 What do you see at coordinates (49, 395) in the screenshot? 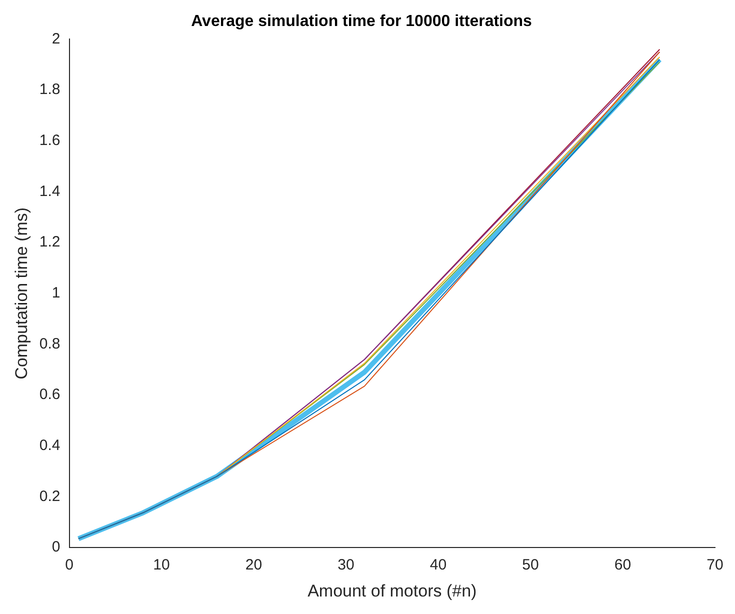
I see `y-tick-label: 0.6` at bounding box center [49, 395].